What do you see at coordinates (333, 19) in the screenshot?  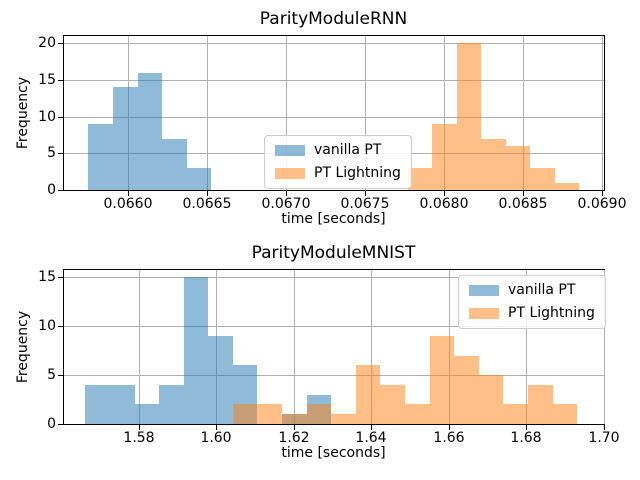 I see `rnn-plot-title: ParityModuleRNN` at bounding box center [333, 19].